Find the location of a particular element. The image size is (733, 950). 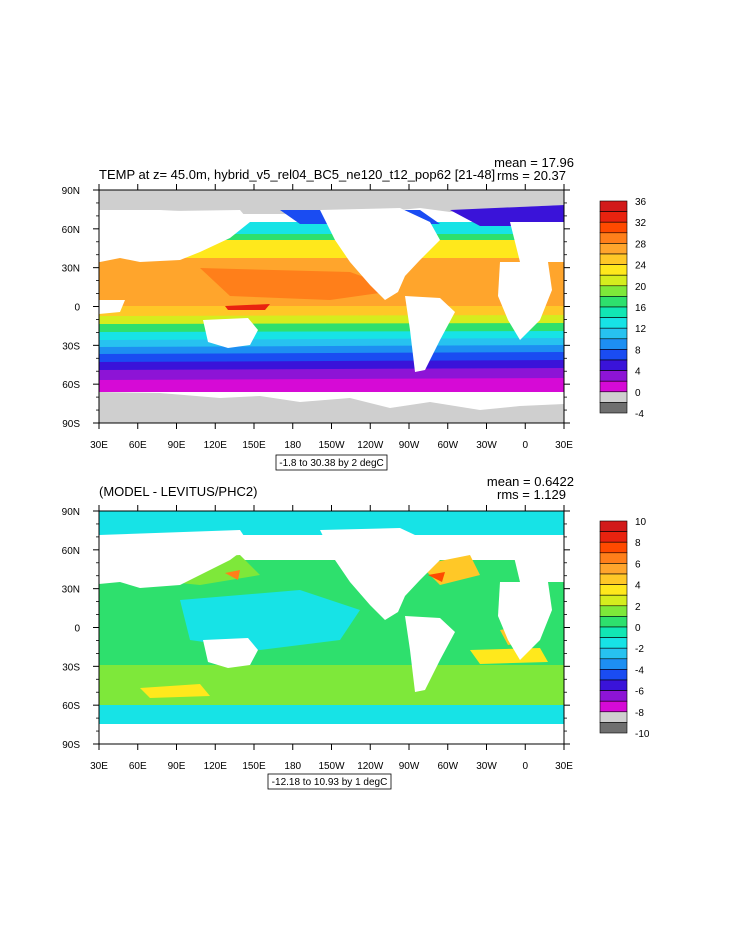

lon-label: 30W is located at coordinates (486, 445).